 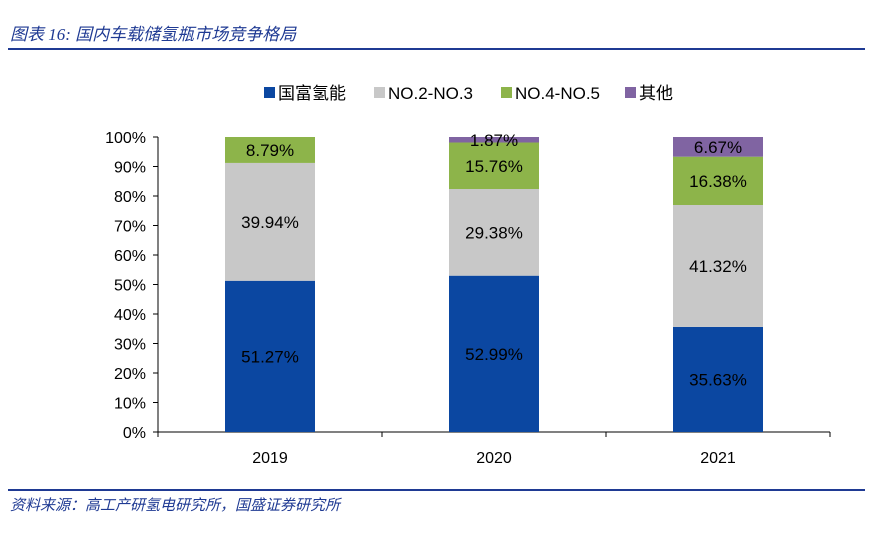 I want to click on y-tick-label: 90%, so click(x=130, y=168).